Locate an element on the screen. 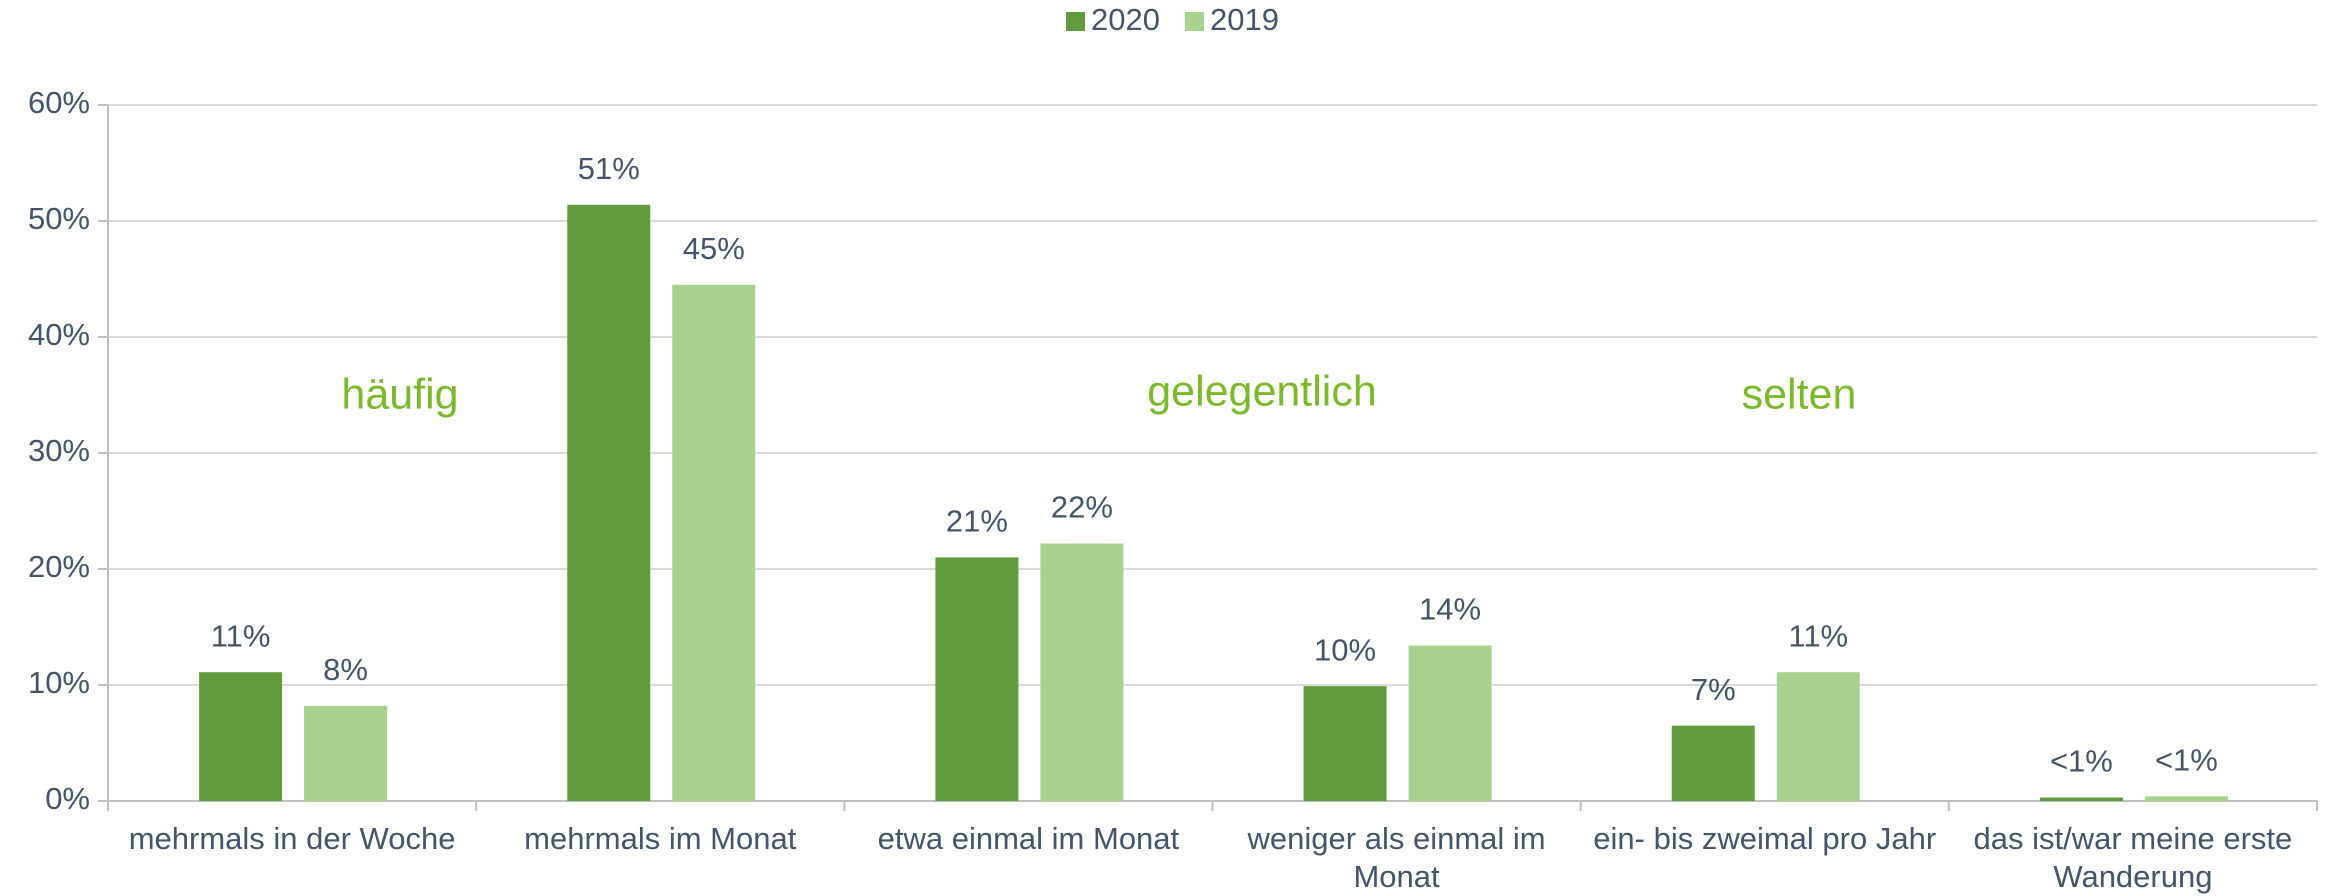 The image size is (2336, 896). annotation: gelegentlich is located at coordinates (1262, 391).